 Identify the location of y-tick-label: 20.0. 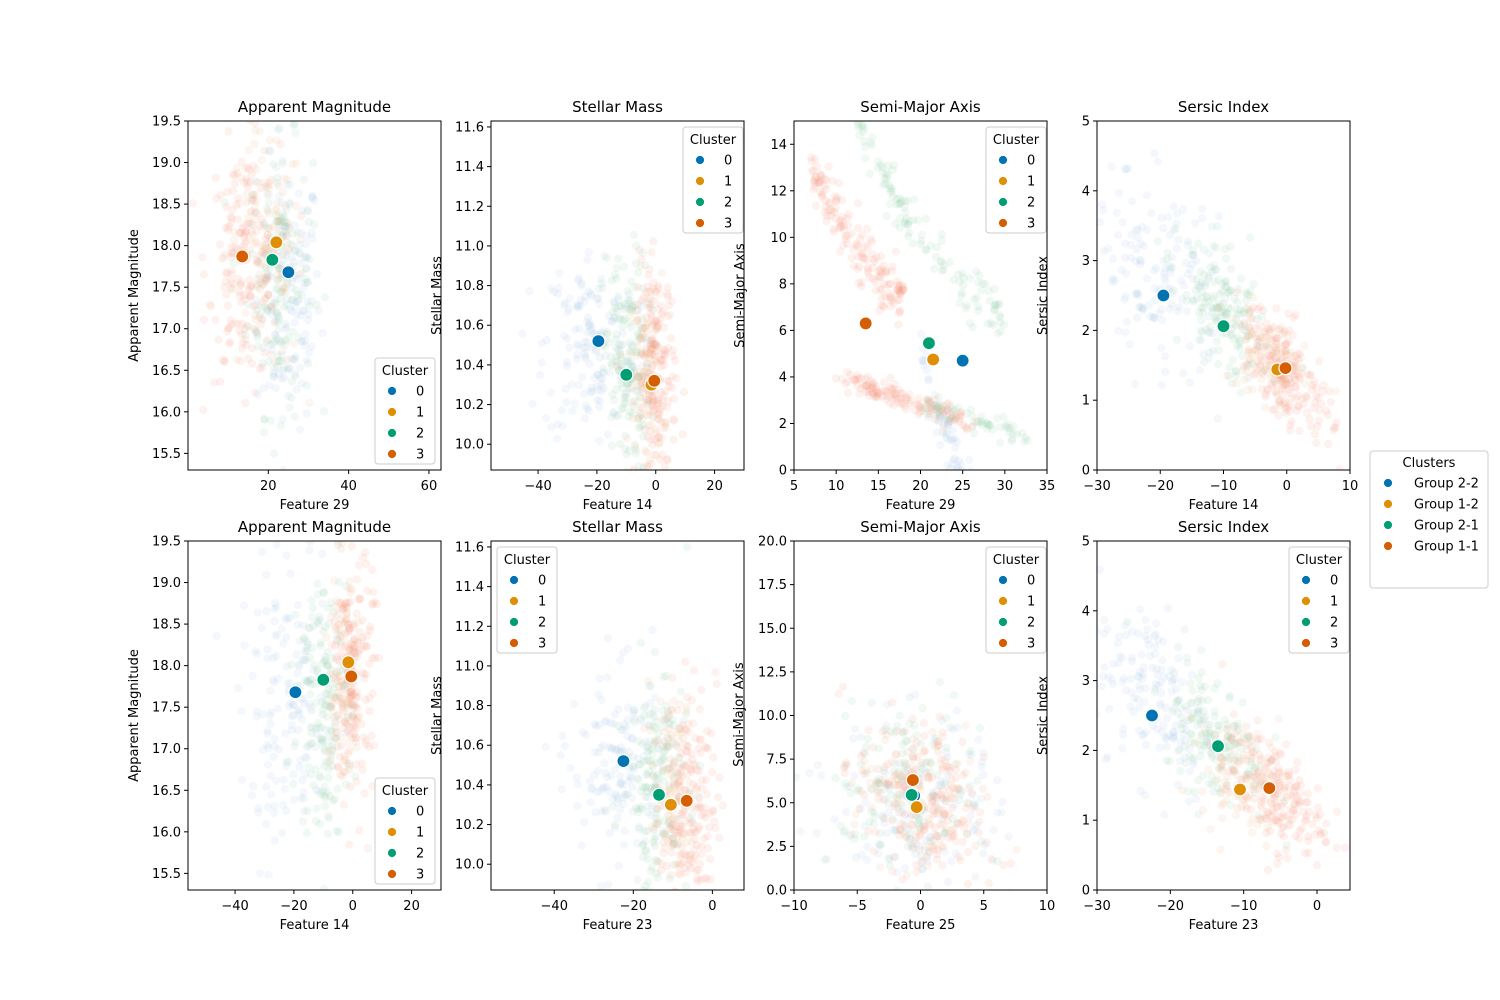
(772, 542).